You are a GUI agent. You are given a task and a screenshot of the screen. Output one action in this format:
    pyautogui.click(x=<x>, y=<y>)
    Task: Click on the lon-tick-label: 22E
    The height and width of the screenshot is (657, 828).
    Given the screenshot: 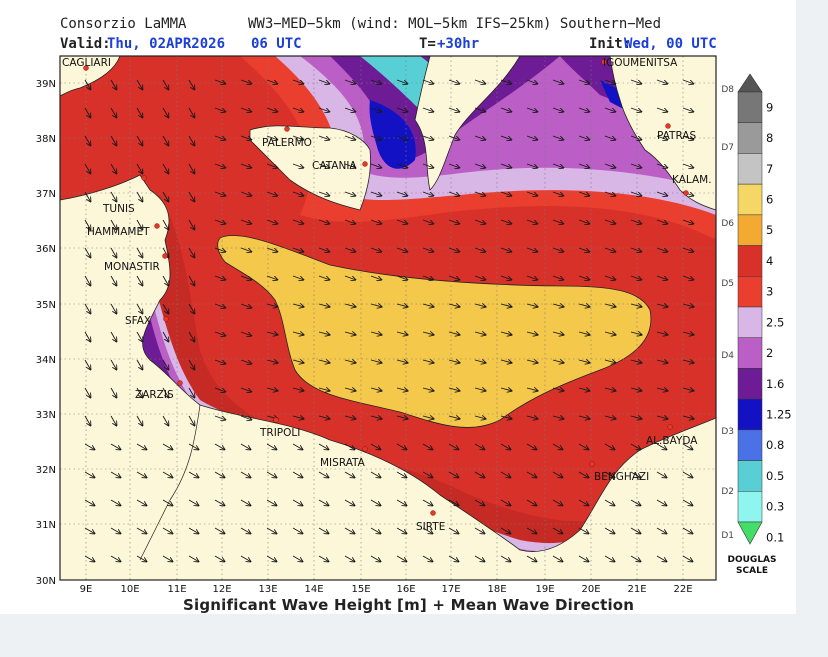 What is the action you would take?
    pyautogui.click(x=682, y=589)
    